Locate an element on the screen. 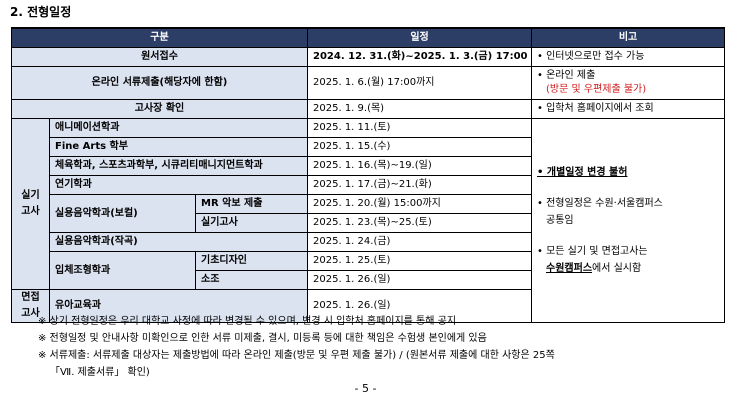 The image size is (731, 403). exam-location-remark-cont: 수원캠퍼스에서 실시함 is located at coordinates (628, 268).